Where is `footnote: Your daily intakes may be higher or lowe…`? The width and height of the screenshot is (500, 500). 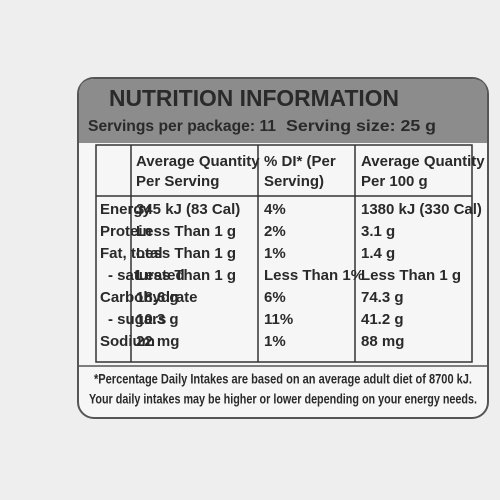
footnote: Your daily intakes may be higher or lowe… is located at coordinates (283, 399).